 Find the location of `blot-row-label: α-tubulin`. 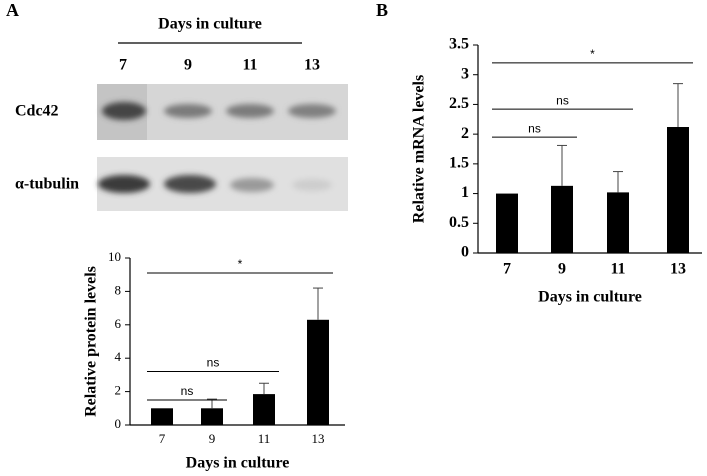

blot-row-label: α-tubulin is located at coordinates (47, 184).